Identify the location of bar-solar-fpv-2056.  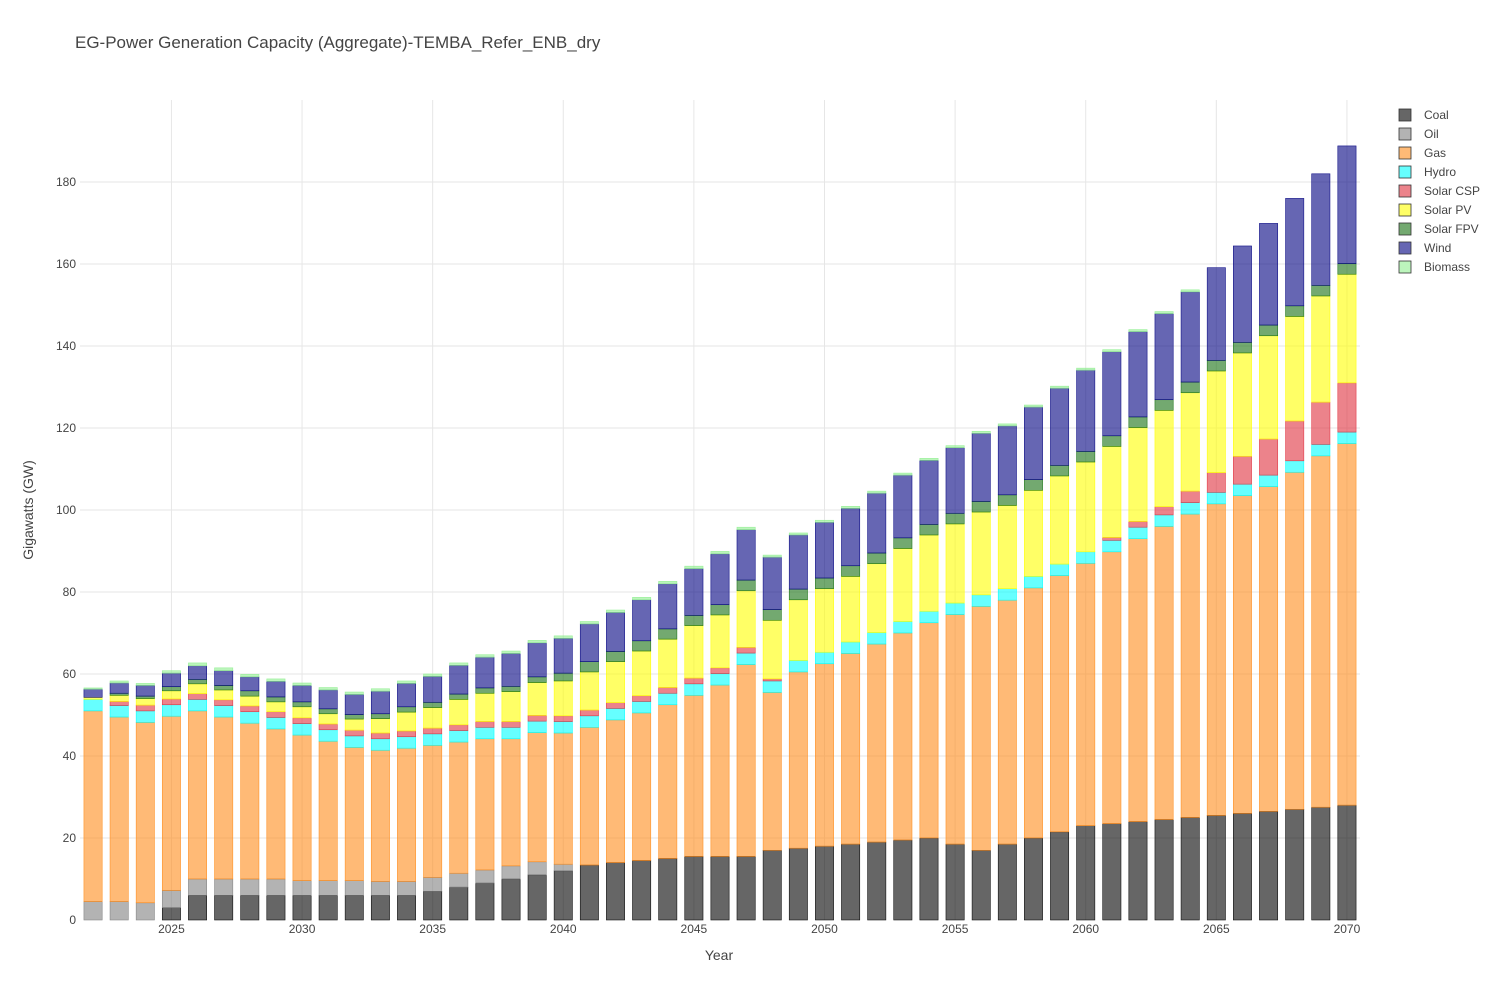
(981, 507).